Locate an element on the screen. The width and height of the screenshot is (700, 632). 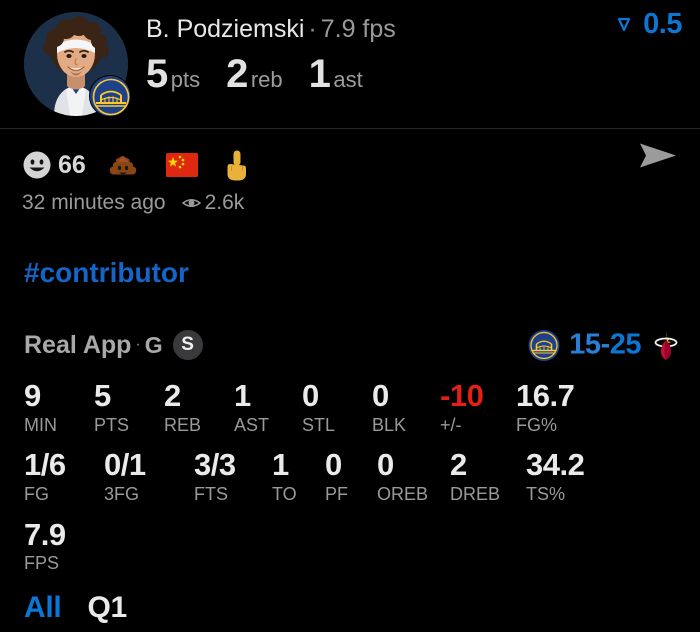
player-name-line: B. Podziemski · 7.9 fps is located at coordinates (415, 29).